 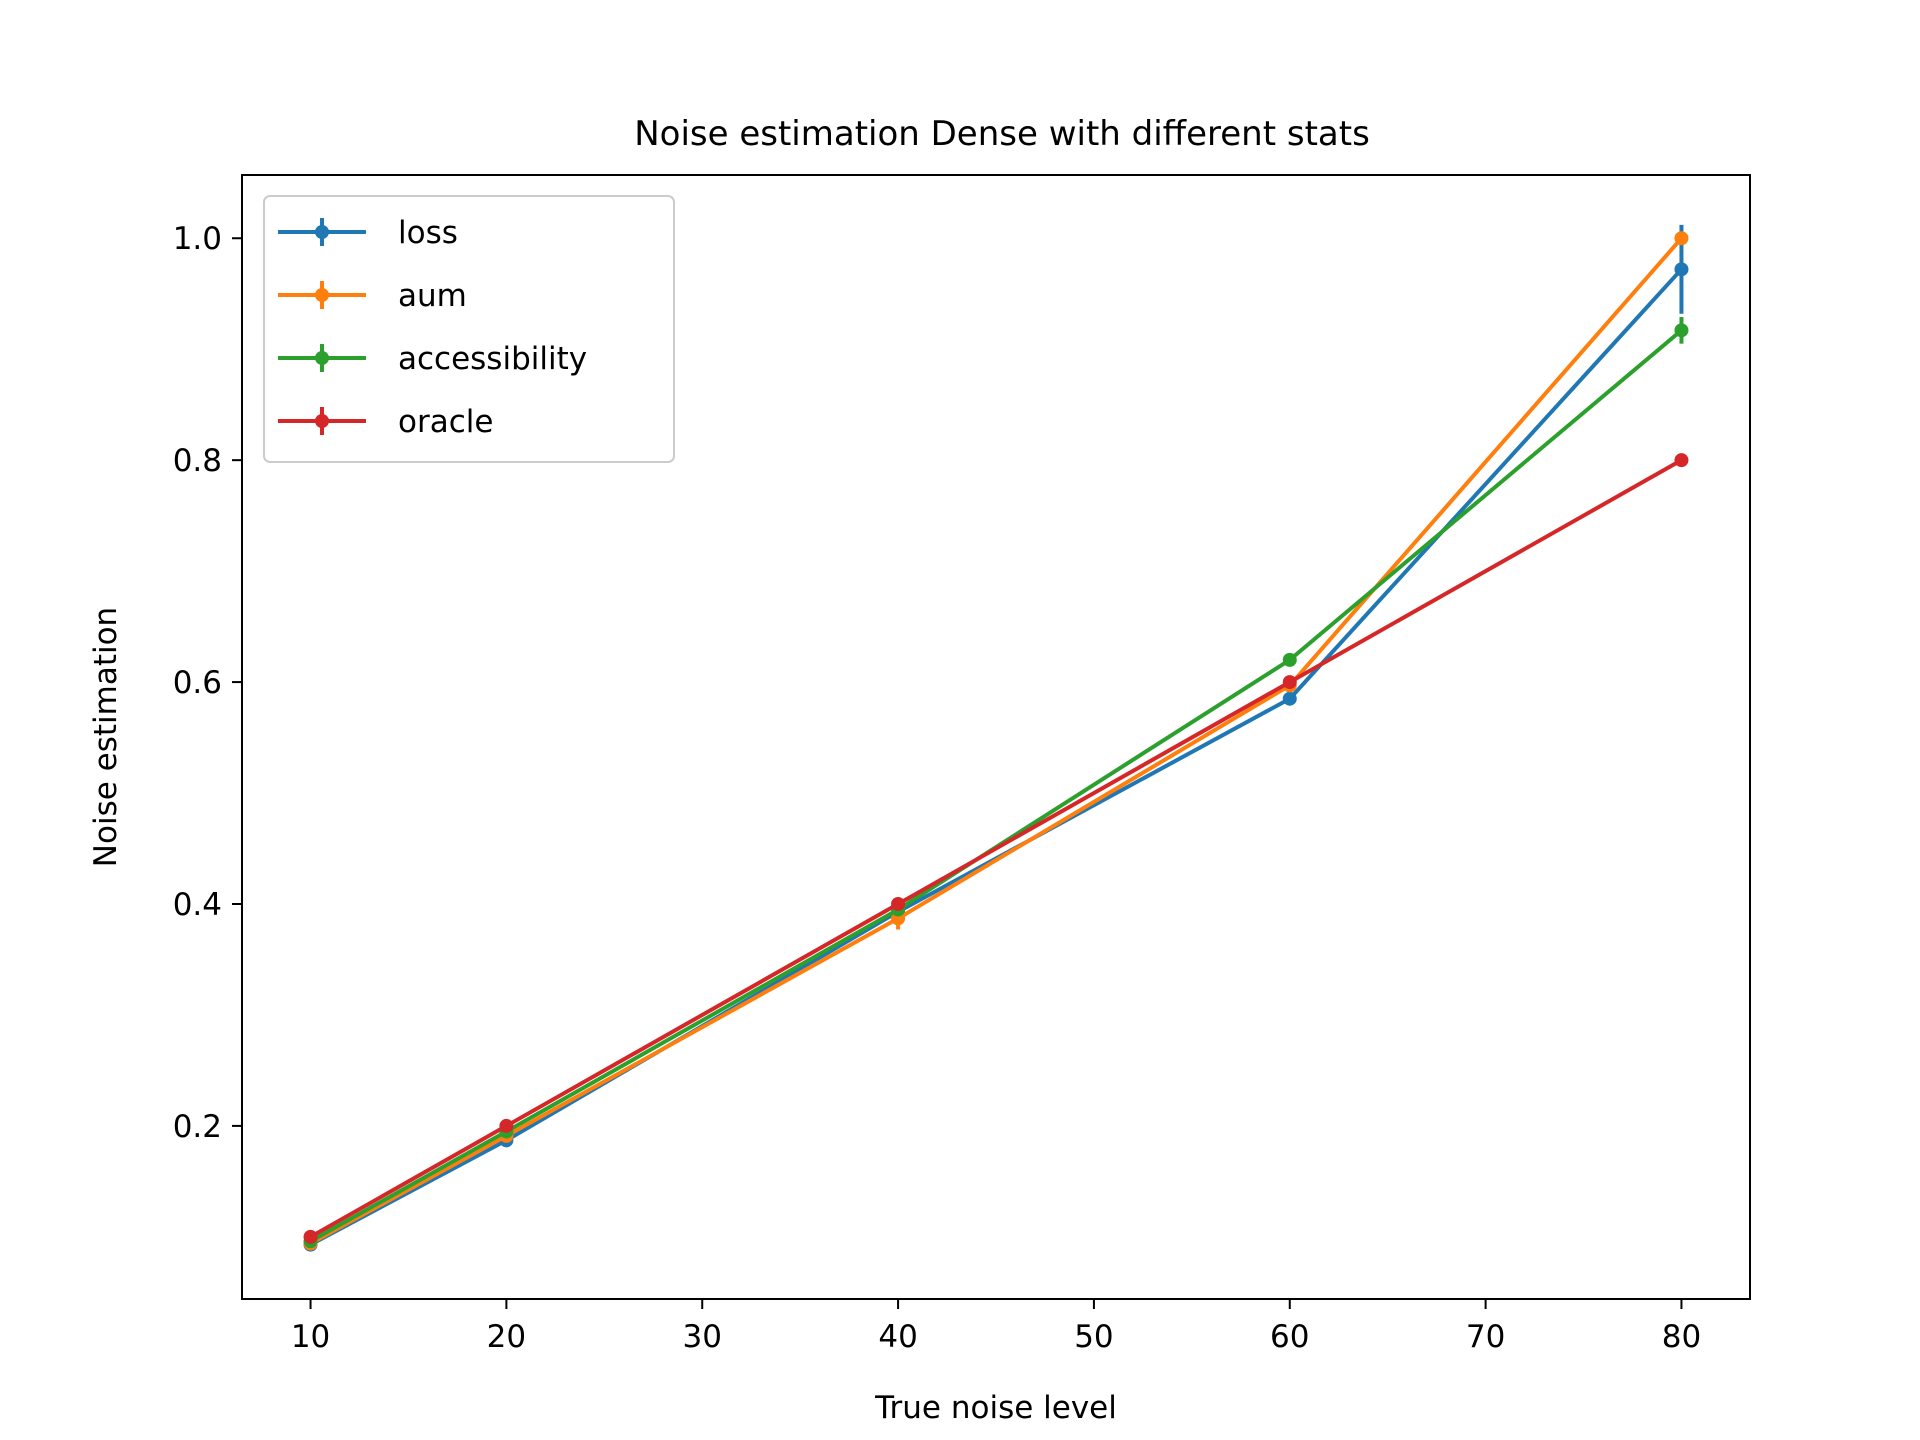 I want to click on legend-label: aum, so click(x=432, y=296).